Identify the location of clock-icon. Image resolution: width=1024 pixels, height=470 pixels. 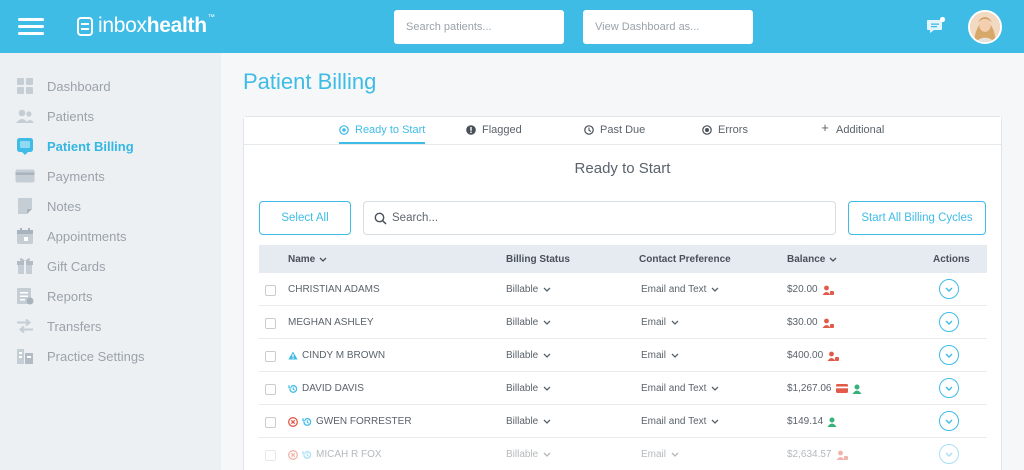
(589, 130).